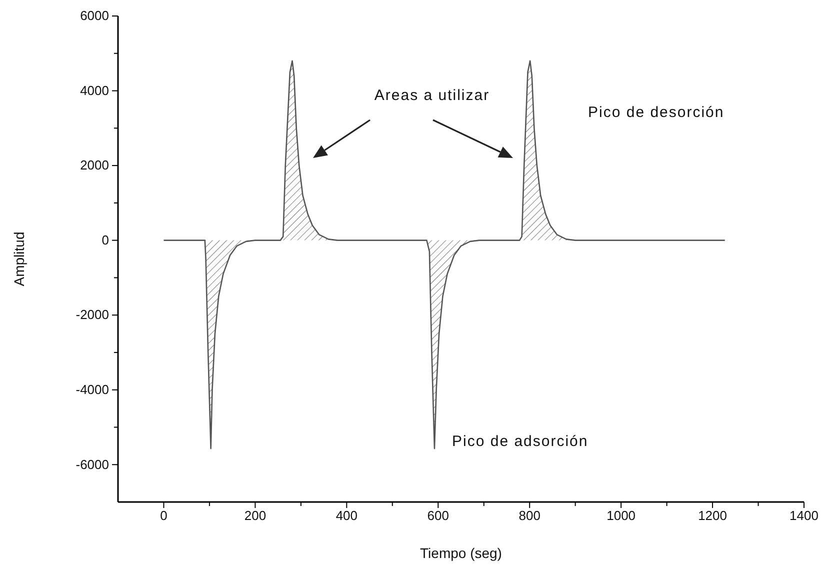  What do you see at coordinates (520, 441) in the screenshot?
I see `annotation: Pico de adsorción` at bounding box center [520, 441].